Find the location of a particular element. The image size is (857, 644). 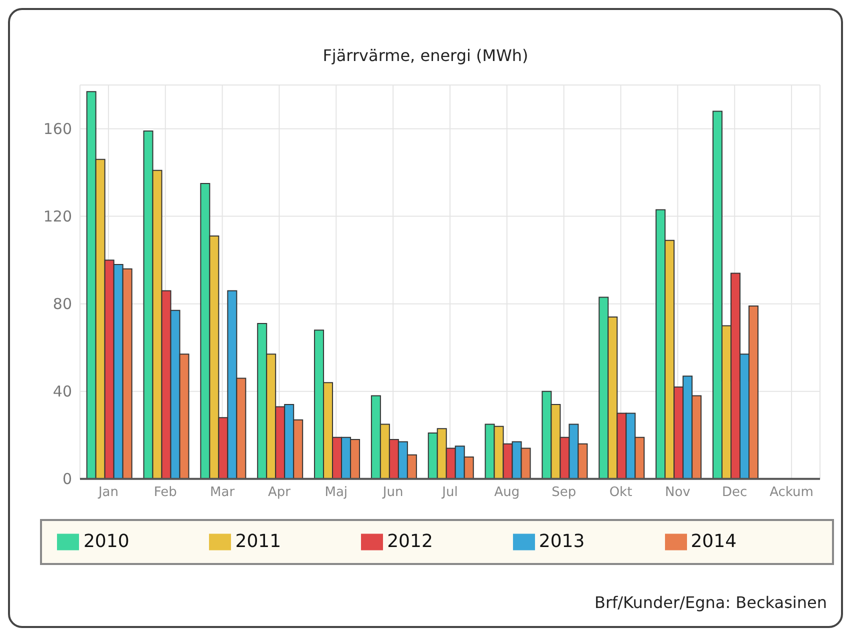

legend-label: 2012 is located at coordinates (410, 541).